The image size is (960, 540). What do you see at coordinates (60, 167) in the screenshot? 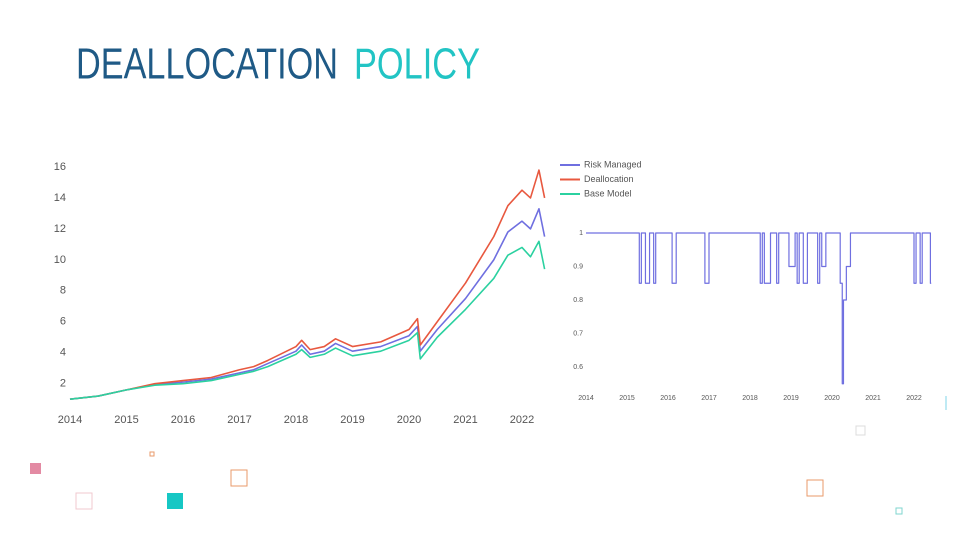
I see `y-tick-label: 16` at bounding box center [60, 167].